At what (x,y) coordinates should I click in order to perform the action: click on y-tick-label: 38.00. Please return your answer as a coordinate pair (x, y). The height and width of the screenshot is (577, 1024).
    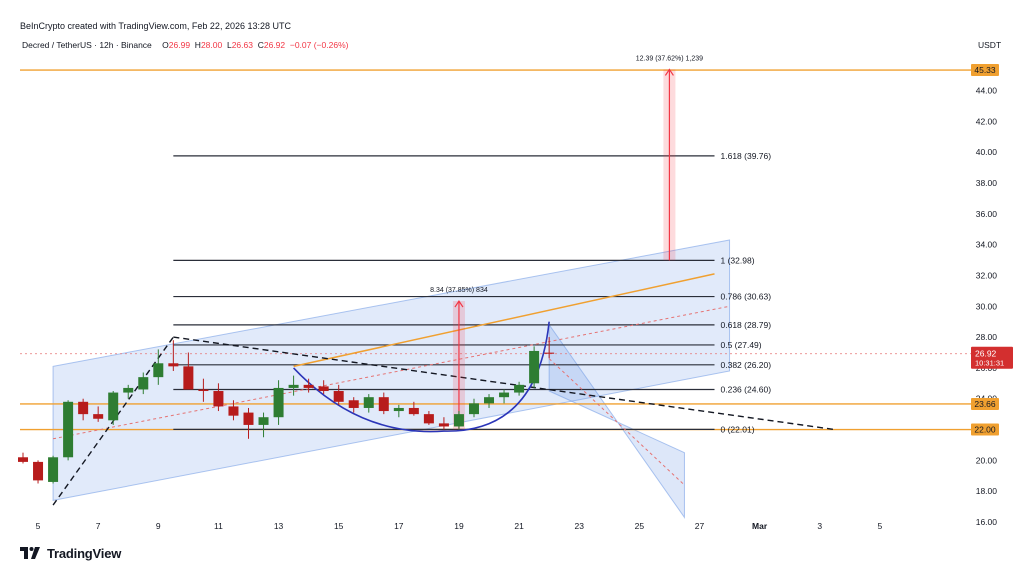
    Looking at the image, I should click on (987, 183).